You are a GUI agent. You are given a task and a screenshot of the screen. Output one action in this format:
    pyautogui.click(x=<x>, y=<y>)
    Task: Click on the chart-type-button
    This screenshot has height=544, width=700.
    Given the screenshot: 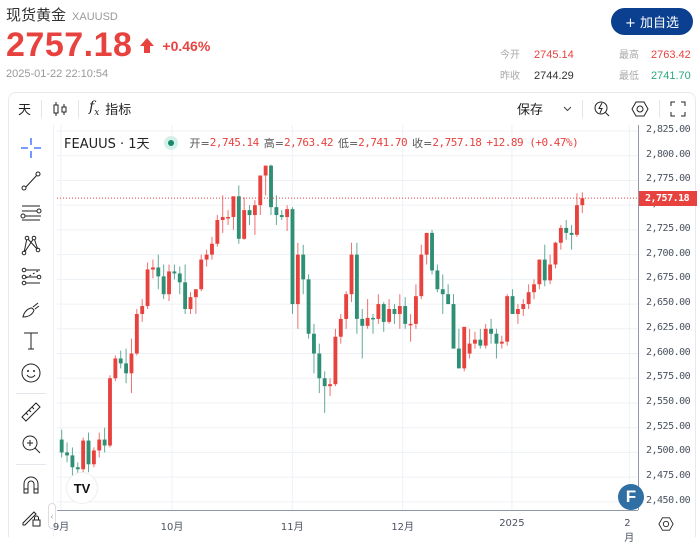 What is the action you would take?
    pyautogui.click(x=60, y=108)
    